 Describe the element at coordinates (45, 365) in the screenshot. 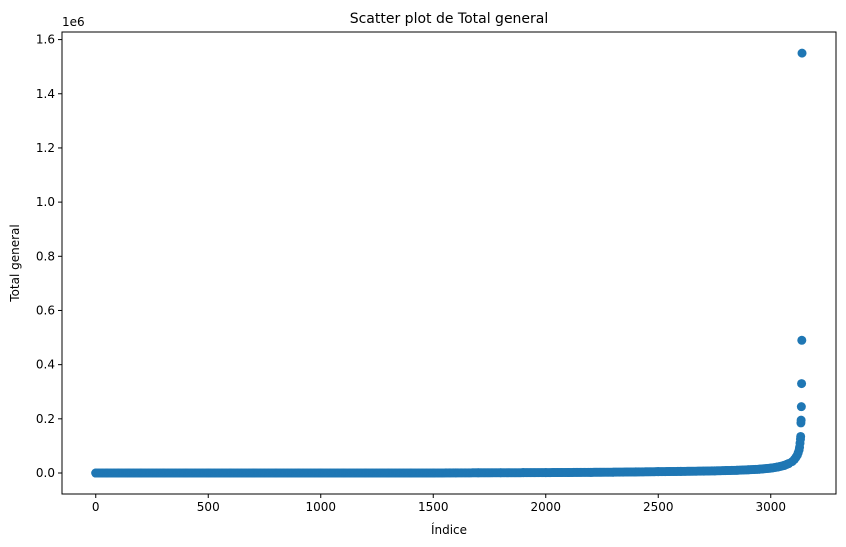

I see `y-tick-label: 0.4` at that location.